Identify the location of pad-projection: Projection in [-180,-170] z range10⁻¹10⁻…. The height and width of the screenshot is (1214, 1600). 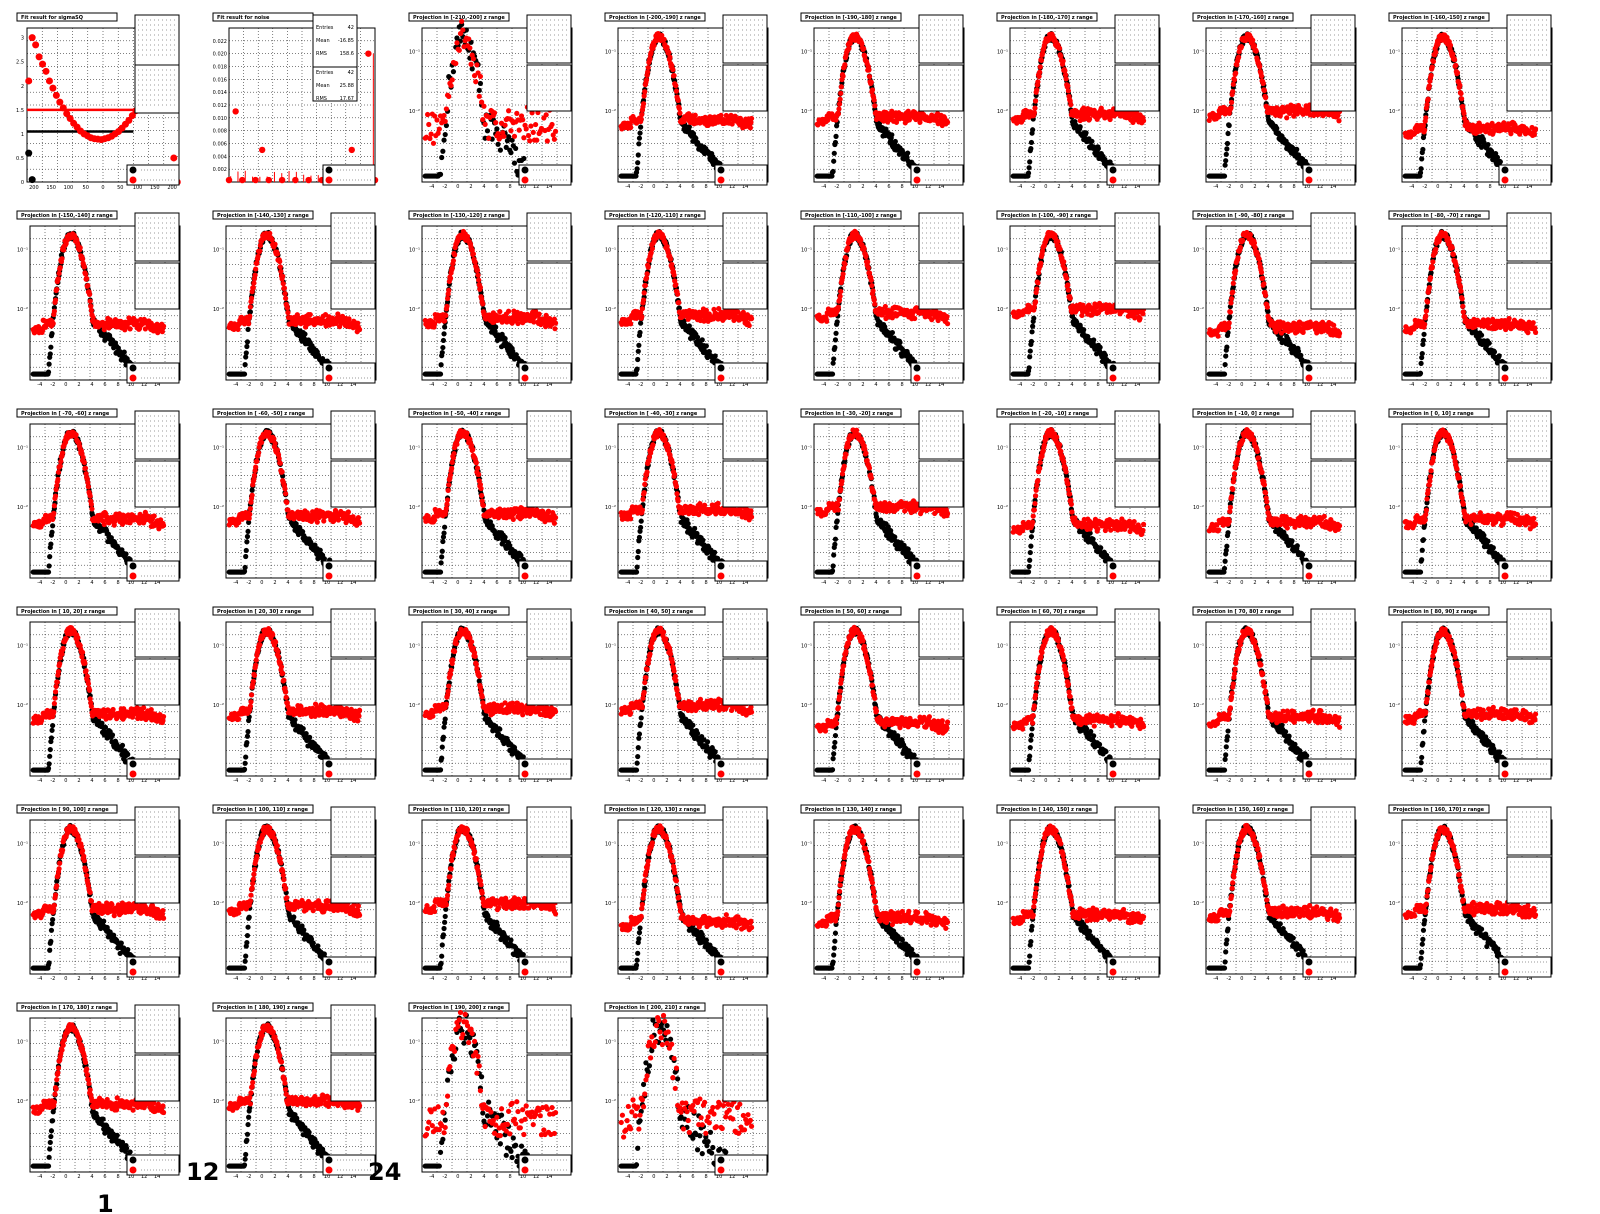
(1078, 101).